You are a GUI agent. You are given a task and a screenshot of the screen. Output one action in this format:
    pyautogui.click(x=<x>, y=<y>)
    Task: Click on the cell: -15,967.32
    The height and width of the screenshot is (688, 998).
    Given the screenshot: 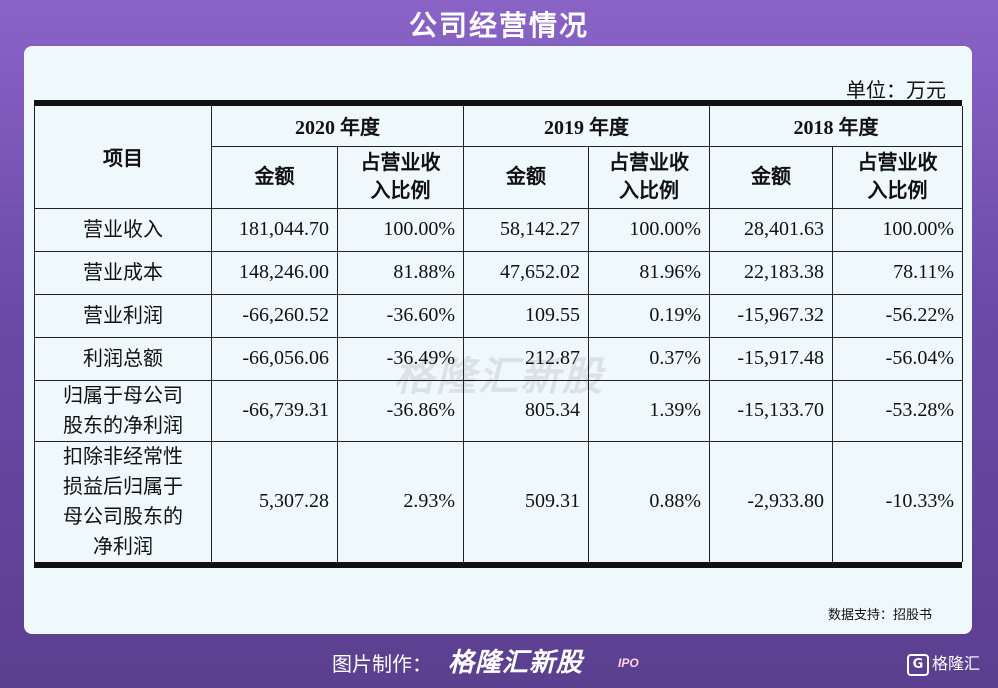 What is the action you would take?
    pyautogui.click(x=771, y=315)
    